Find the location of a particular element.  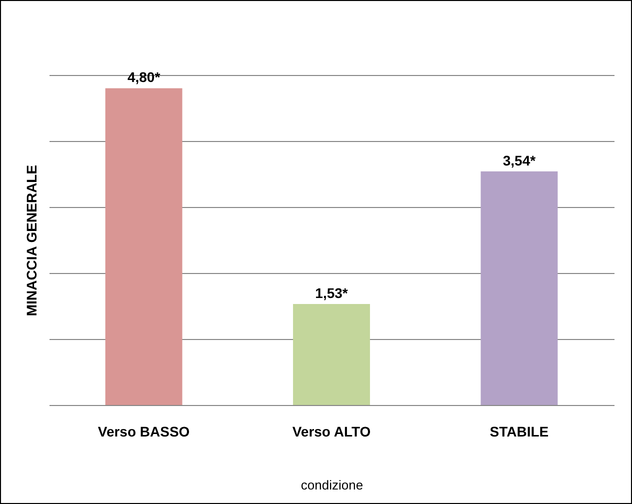

data-label: 4,80* is located at coordinates (144, 77).